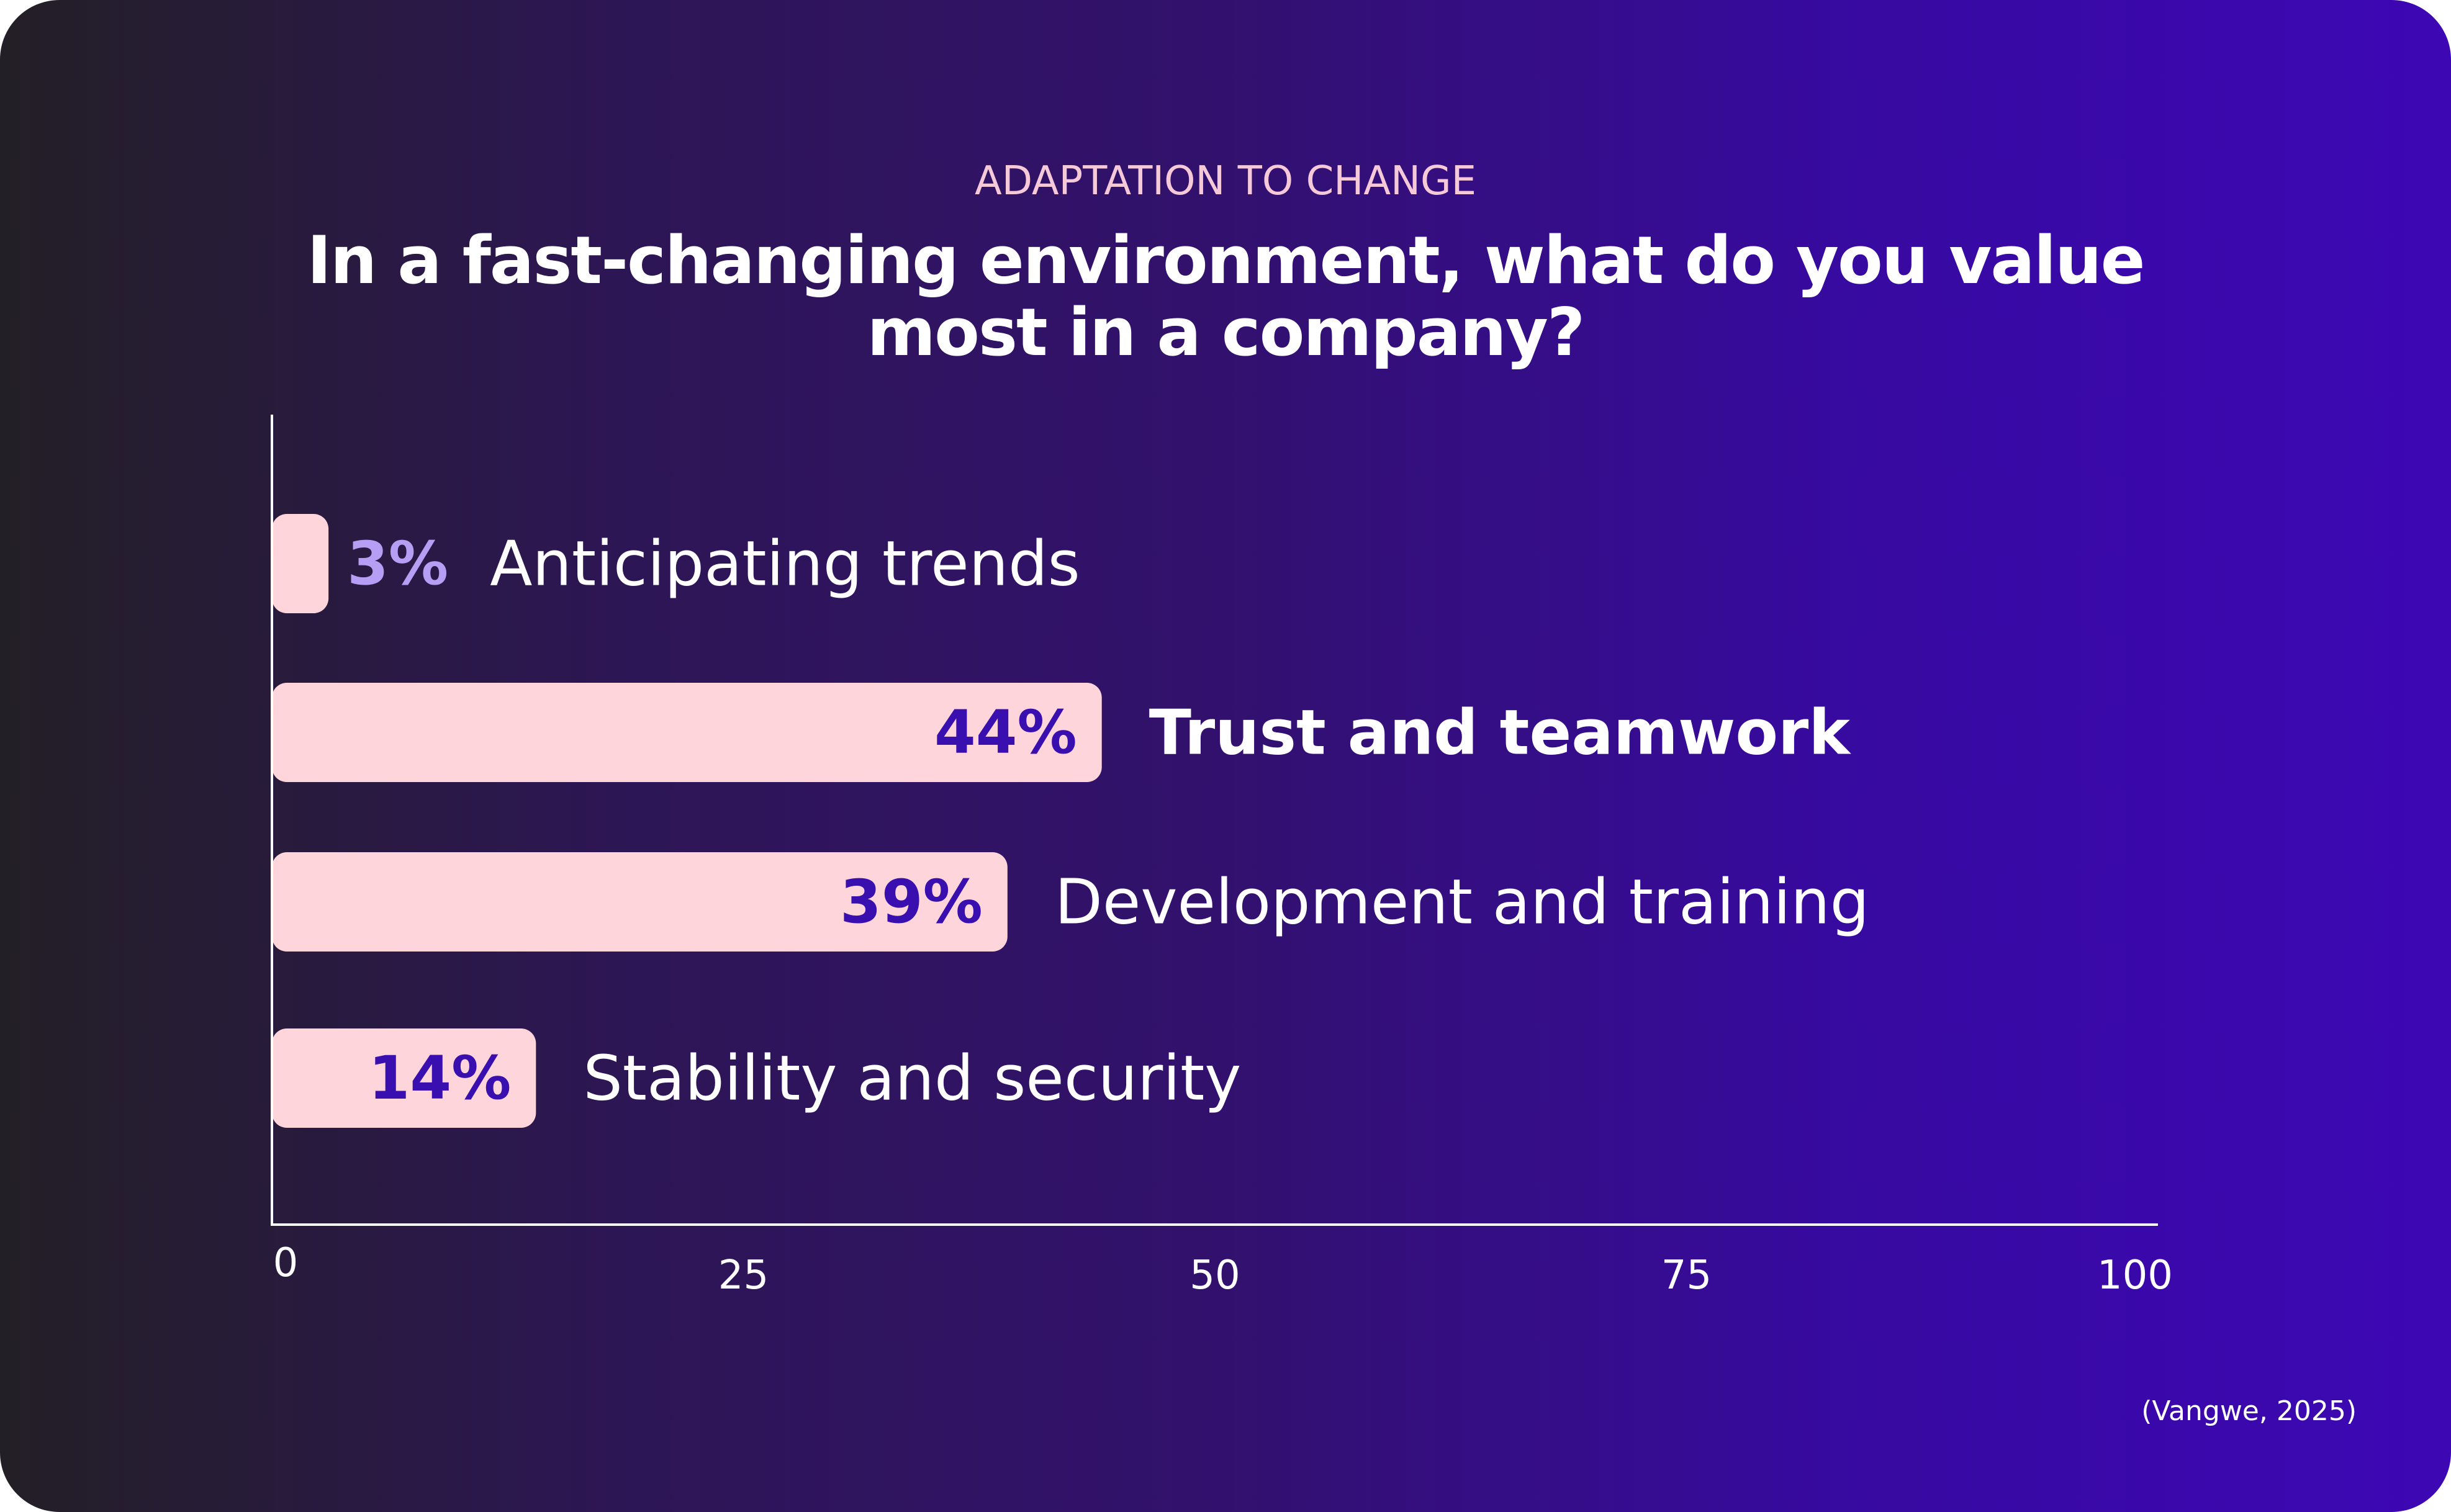 This screenshot has width=2451, height=1512. I want to click on bar-stability-and-security, so click(404, 1078).